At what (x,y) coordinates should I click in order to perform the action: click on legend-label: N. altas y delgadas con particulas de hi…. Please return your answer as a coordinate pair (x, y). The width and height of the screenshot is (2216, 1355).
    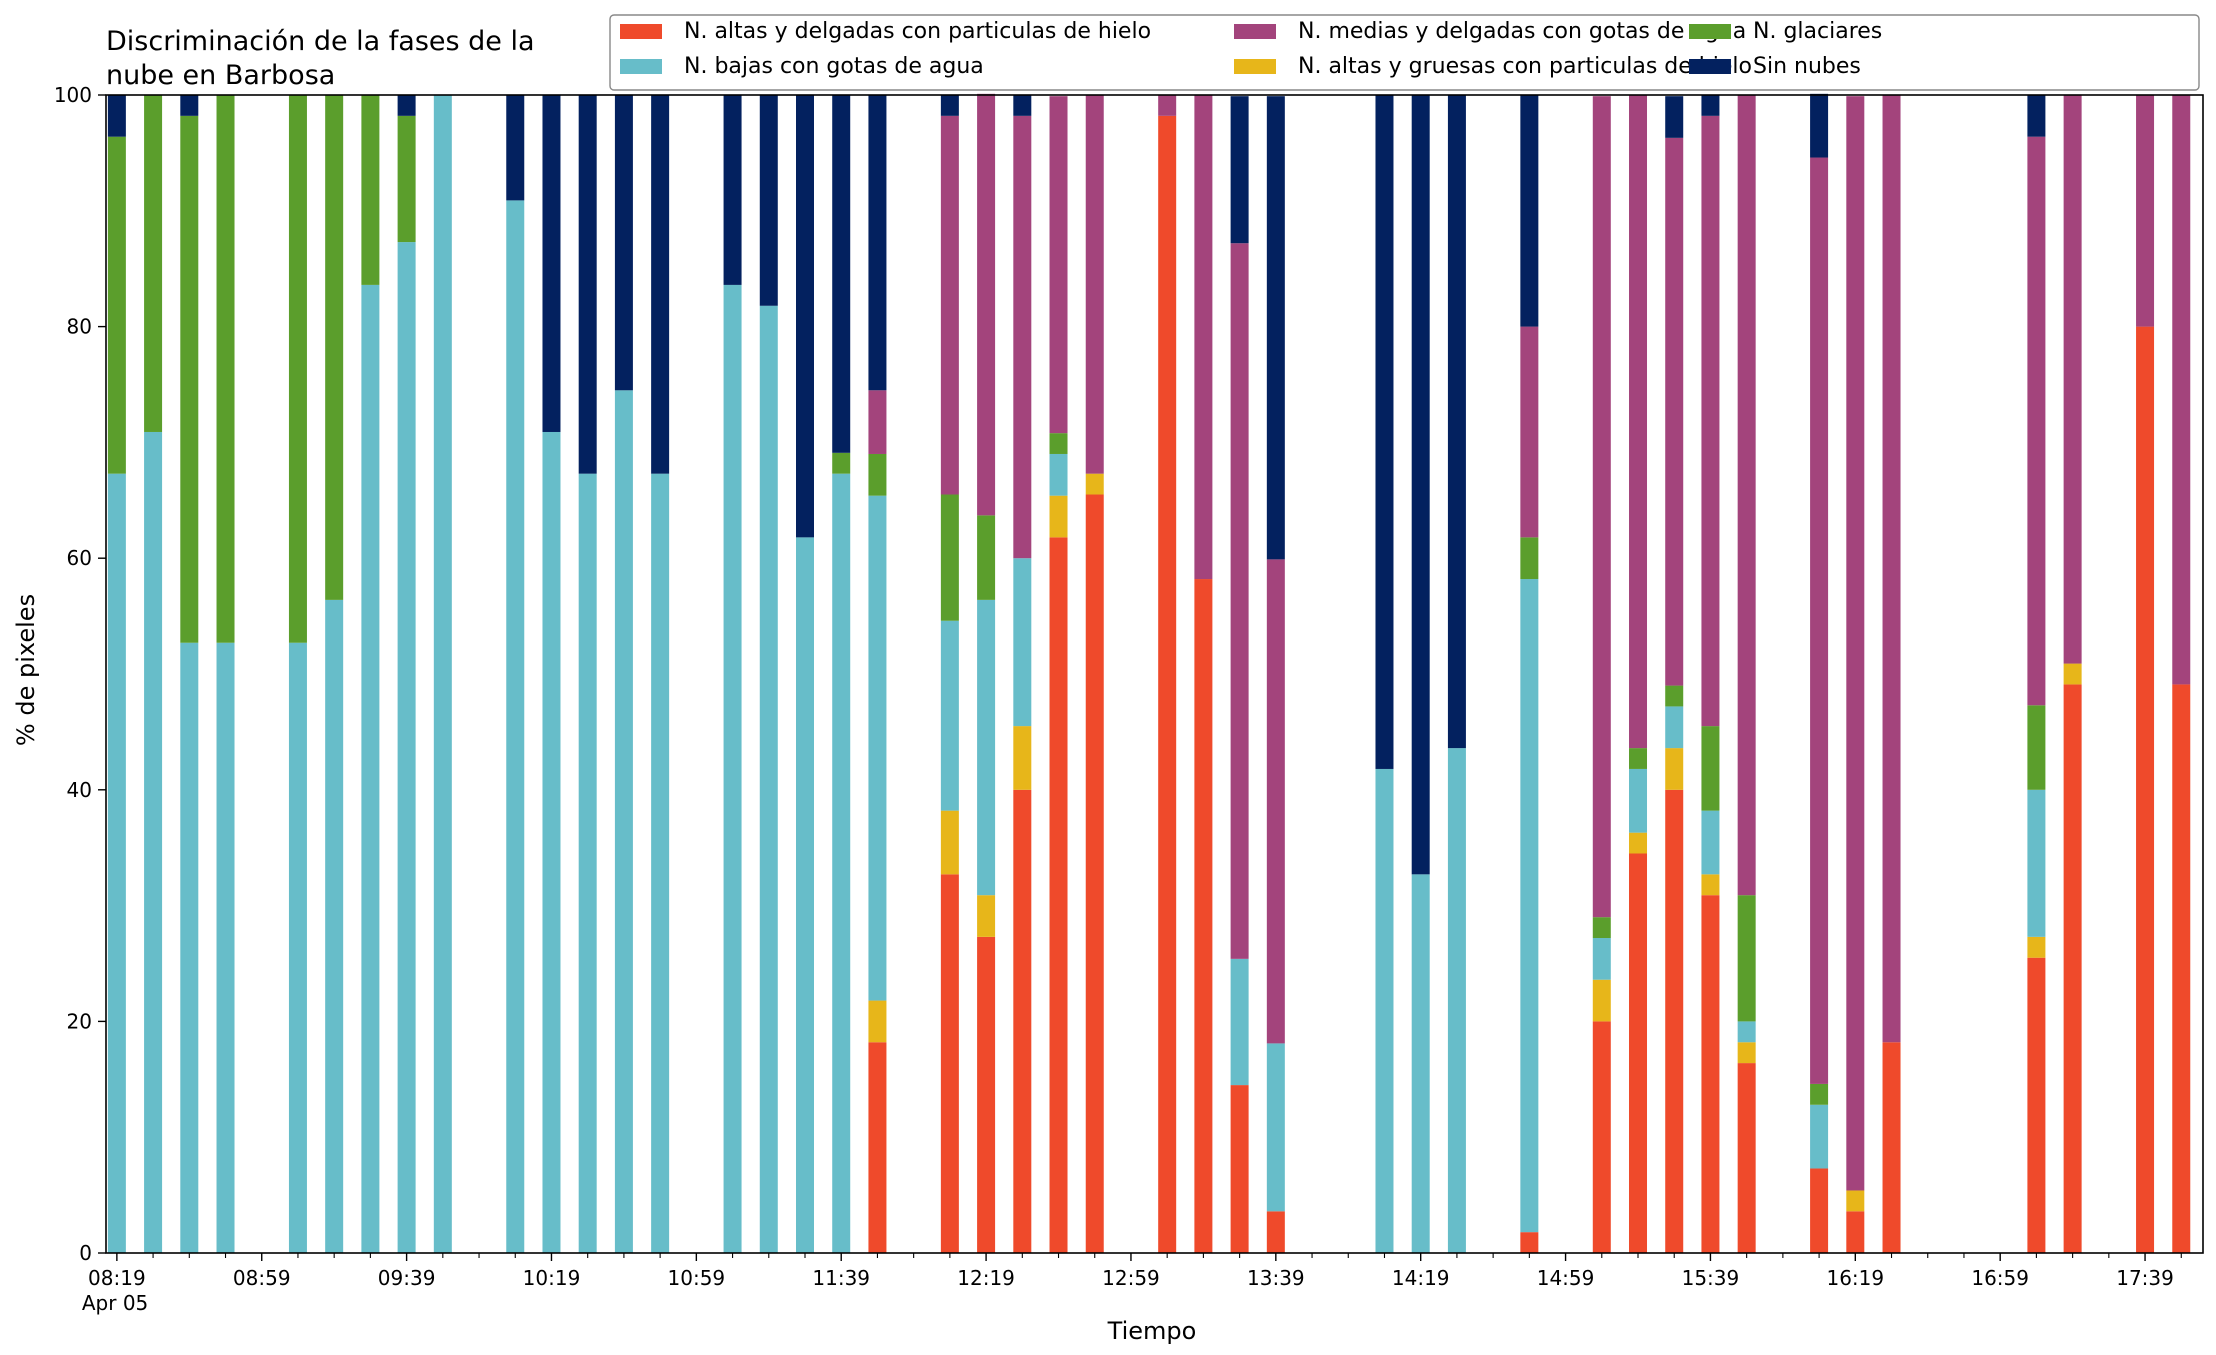
    Looking at the image, I should click on (917, 31).